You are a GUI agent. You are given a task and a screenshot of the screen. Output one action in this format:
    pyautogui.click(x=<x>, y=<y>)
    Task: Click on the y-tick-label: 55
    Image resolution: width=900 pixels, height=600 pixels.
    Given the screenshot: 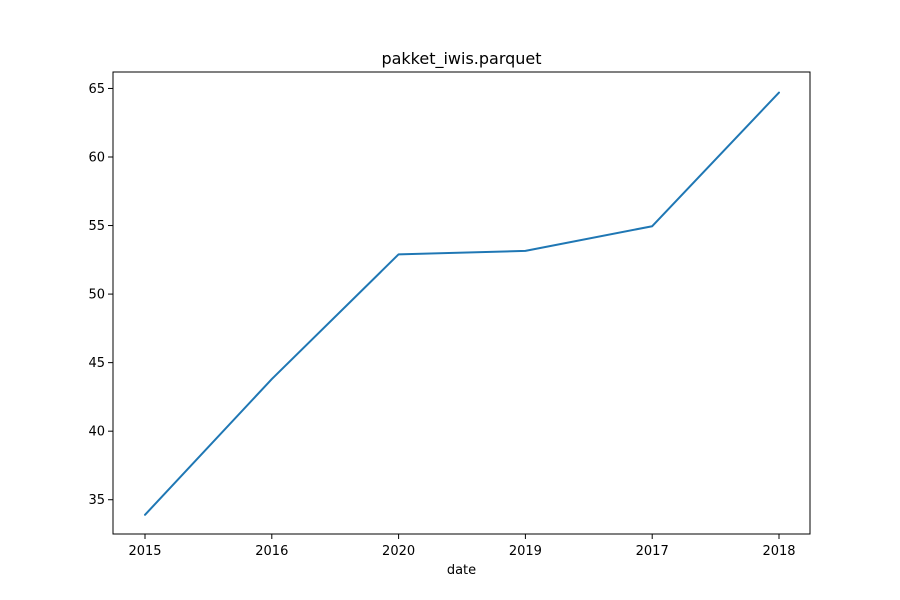 What is the action you would take?
    pyautogui.click(x=96, y=226)
    